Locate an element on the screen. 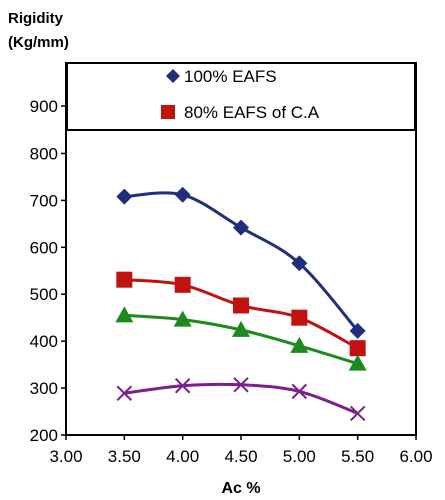  x-tick-label: 3.00 is located at coordinates (65, 456).